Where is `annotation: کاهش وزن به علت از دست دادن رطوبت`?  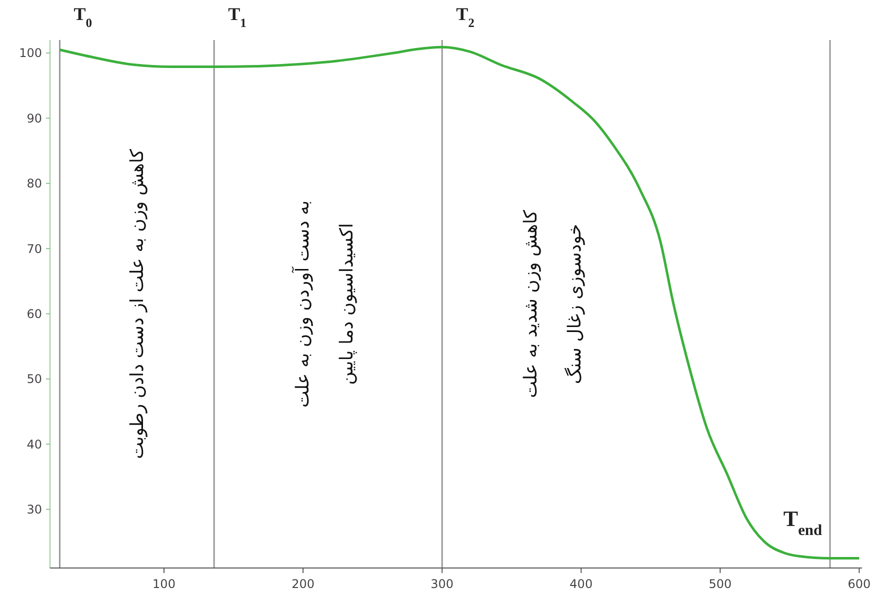
annotation: کاهش وزن به علت از دست دادن رطوبت is located at coordinates (137, 303).